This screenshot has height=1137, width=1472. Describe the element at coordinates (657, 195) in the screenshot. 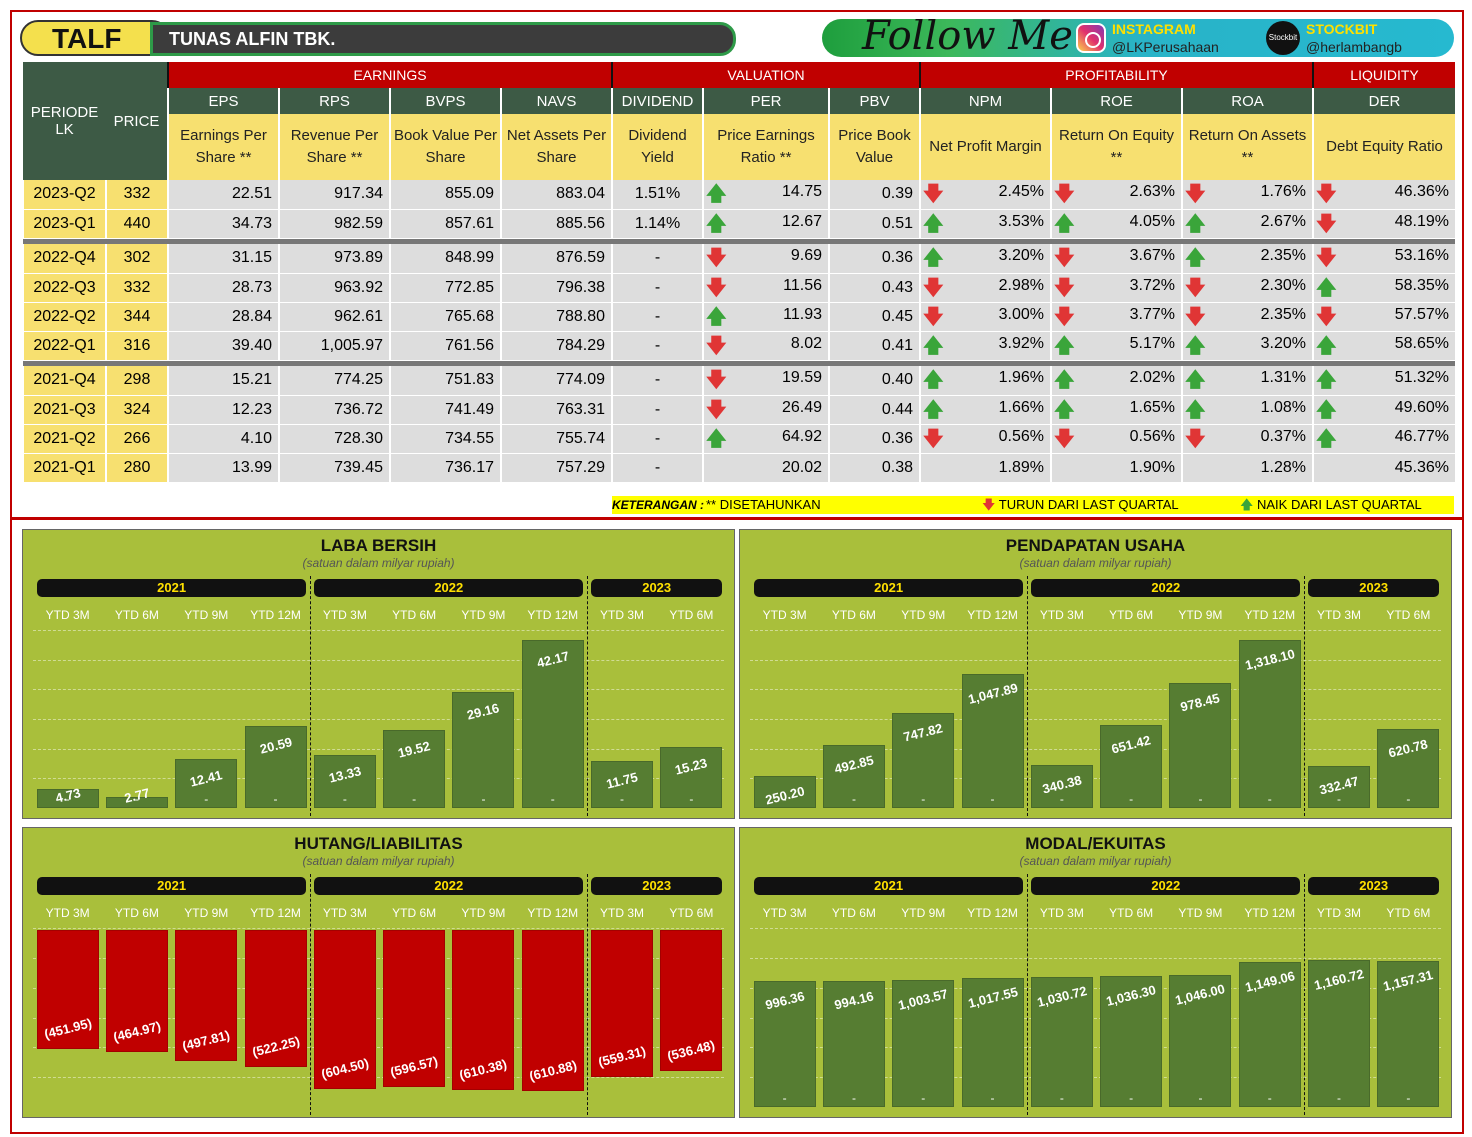

I see `cell-div: 1.51%` at that location.